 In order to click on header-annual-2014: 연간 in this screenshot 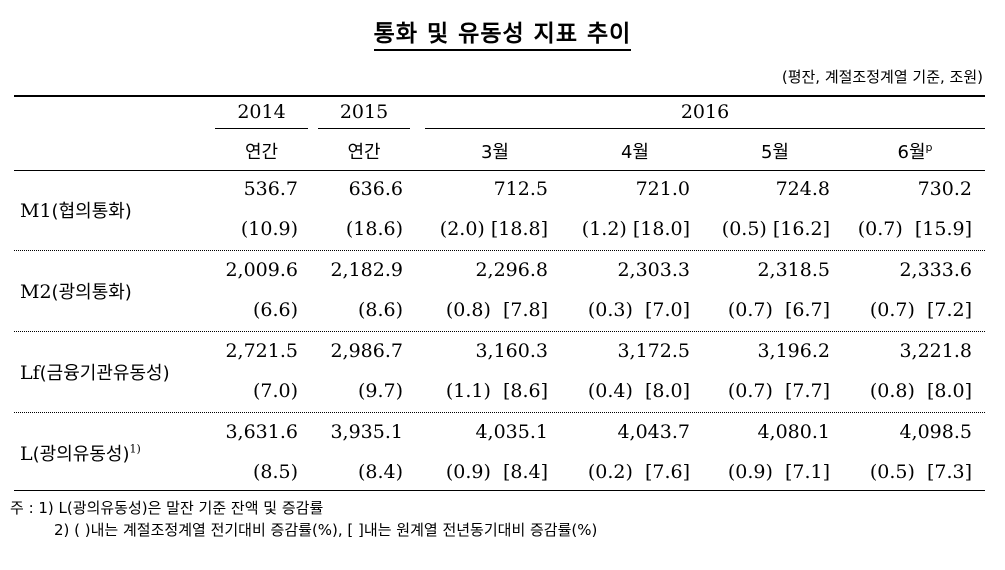, I will do `click(261, 152)`.